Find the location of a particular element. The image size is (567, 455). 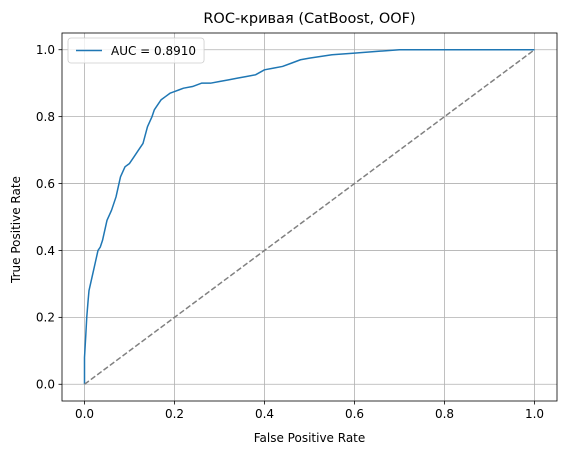

x-tick-label: 0.2 is located at coordinates (174, 414).